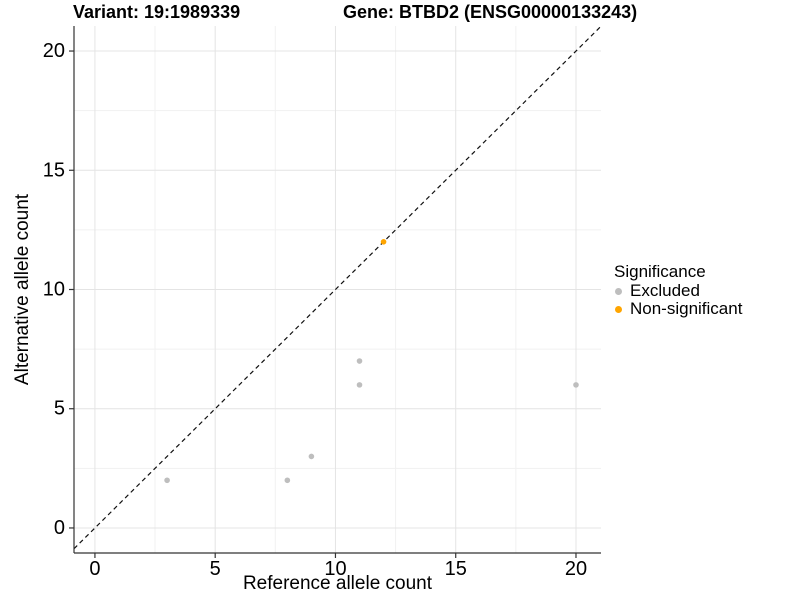 This screenshot has width=800, height=600. I want to click on excluded-dot-icon, so click(618, 291).